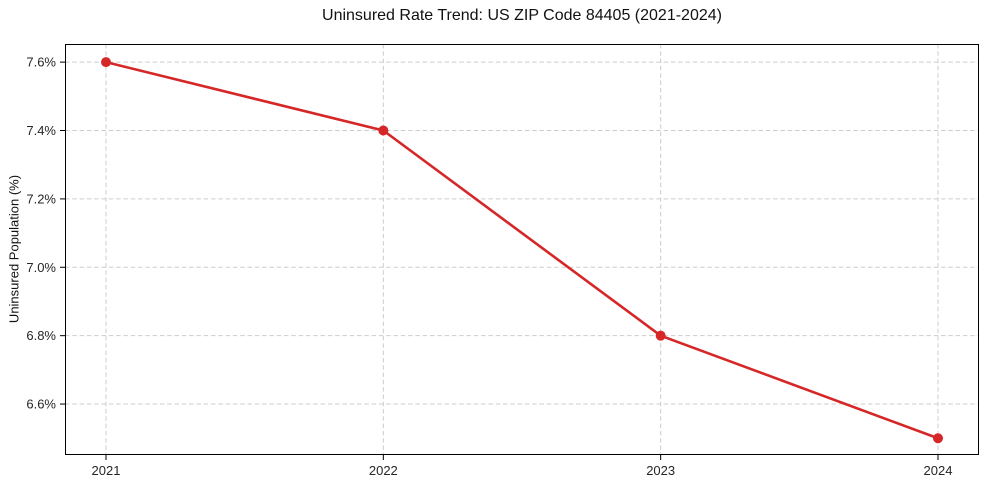 The height and width of the screenshot is (490, 989). What do you see at coordinates (41, 404) in the screenshot?
I see `y-tick-label: 6.6%` at bounding box center [41, 404].